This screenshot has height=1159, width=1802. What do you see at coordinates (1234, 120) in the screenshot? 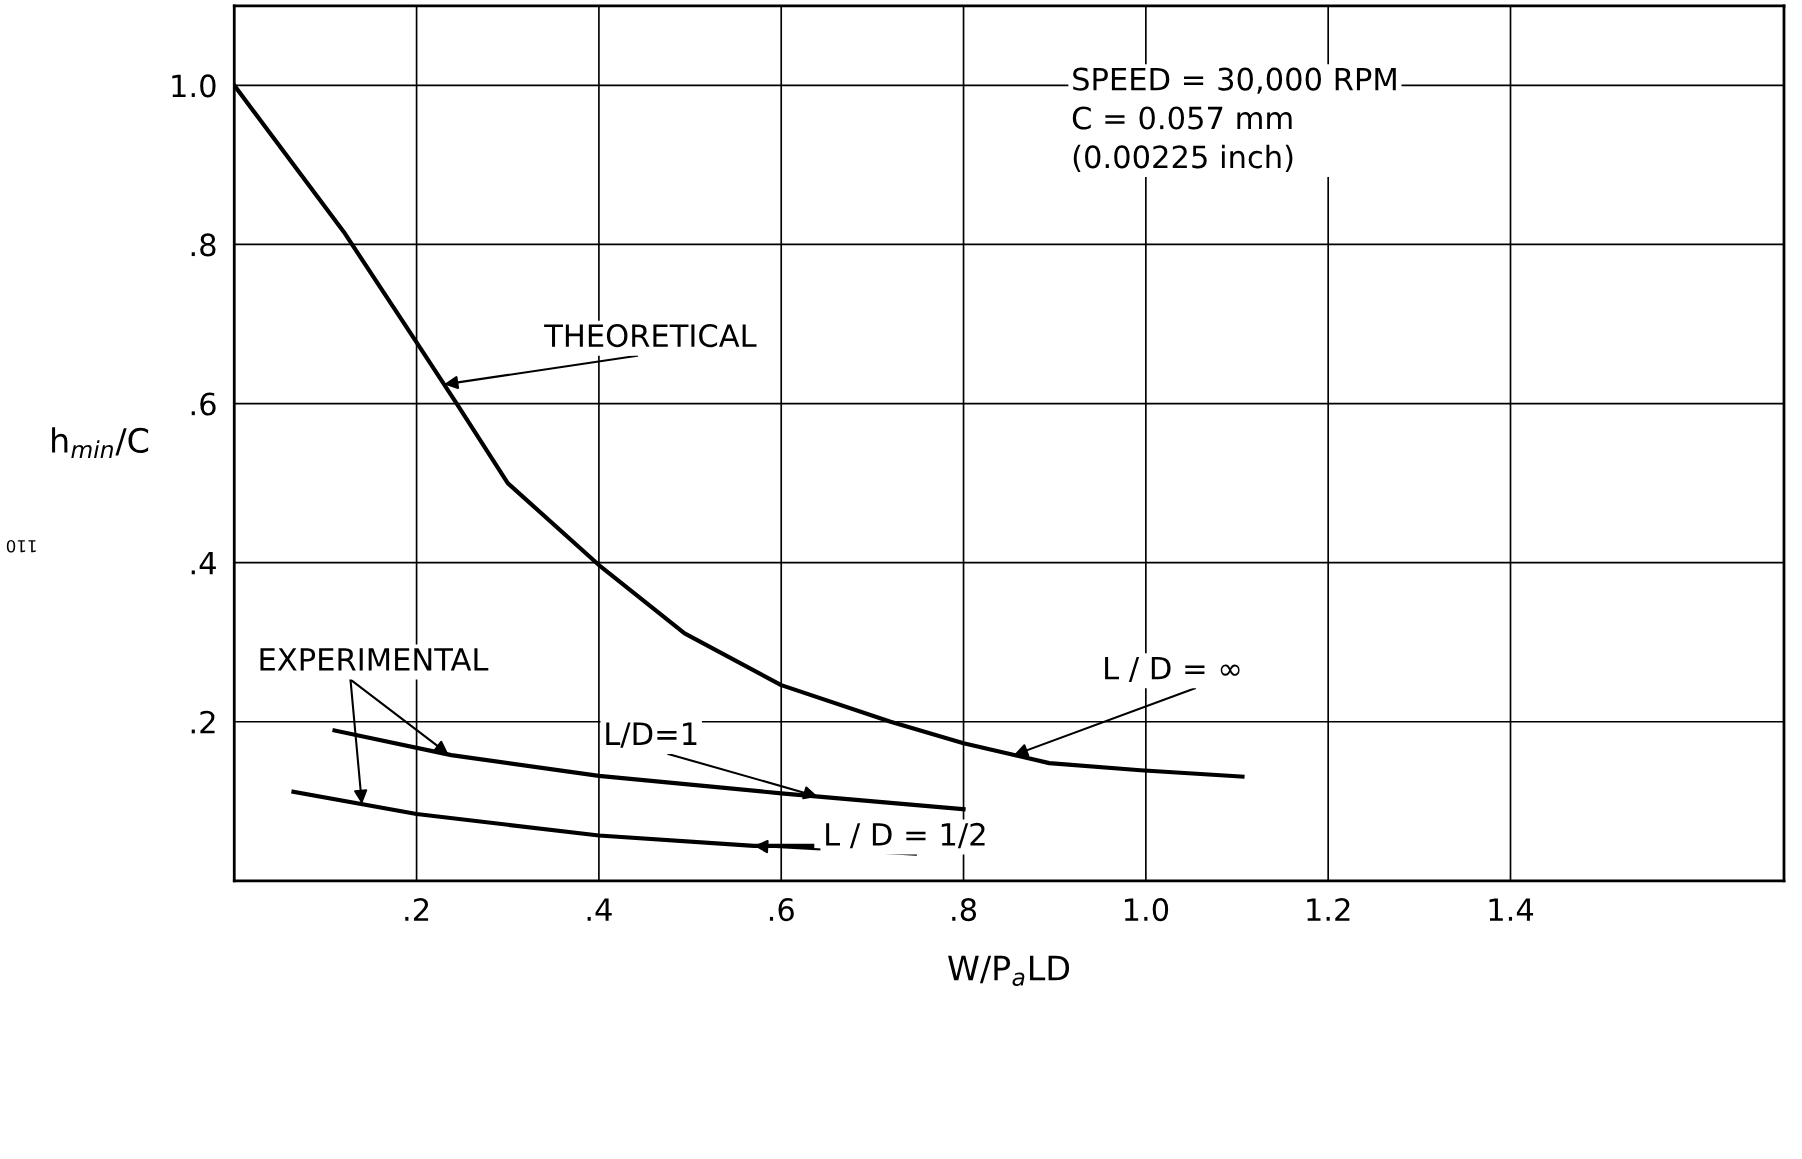
I see `annotation: SPEED = 30,000 RPM C = 0.057 mm (0.00225 inch)` at bounding box center [1234, 120].